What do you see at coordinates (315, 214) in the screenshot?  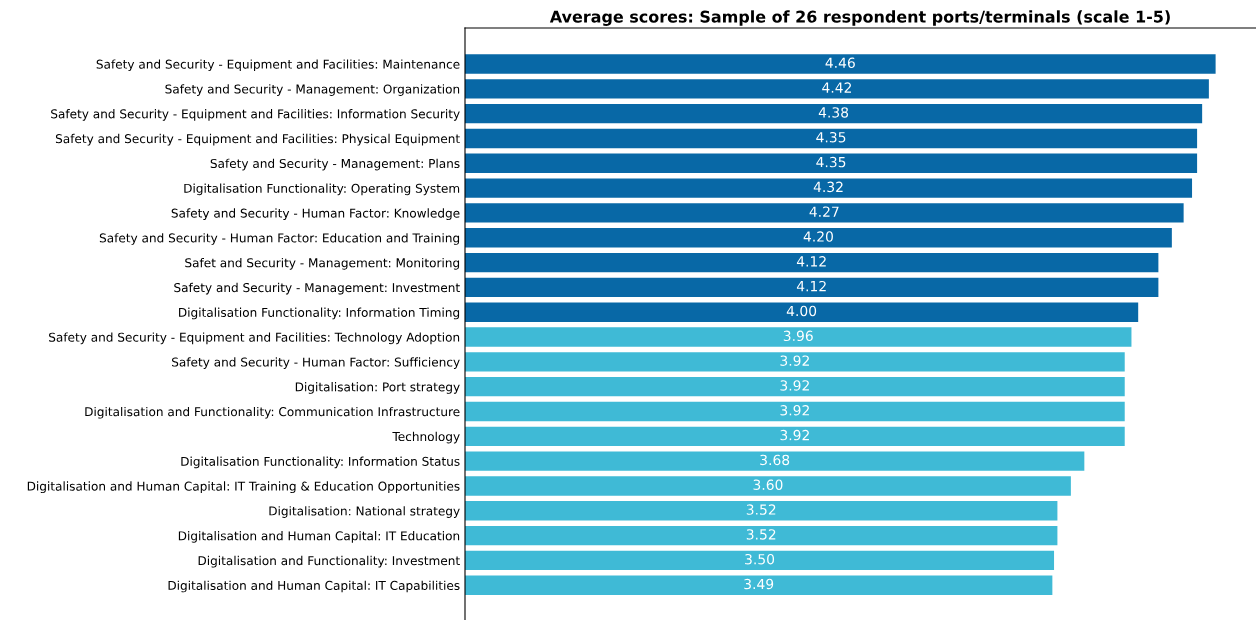 I see `y-tick-label: Safety and Security - Human Factor: Knowledge` at bounding box center [315, 214].